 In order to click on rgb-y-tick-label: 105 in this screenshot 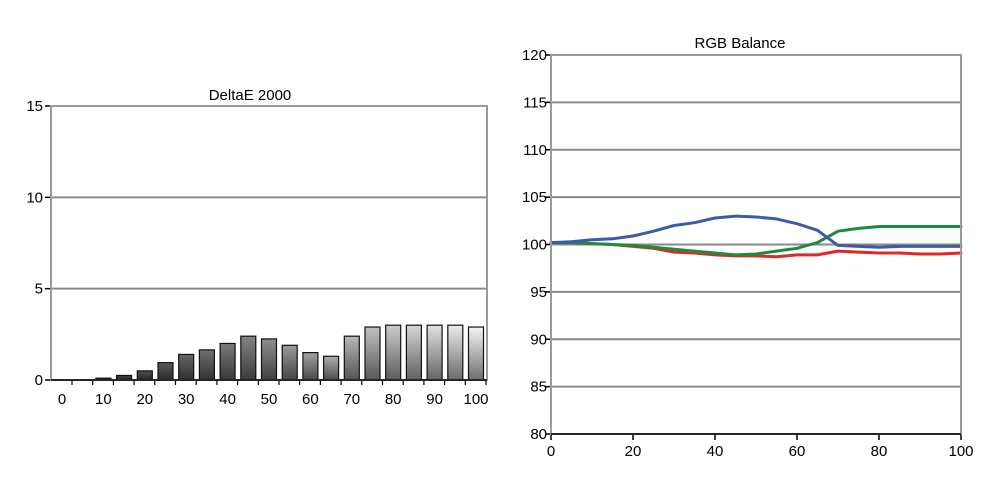, I will do `click(534, 197)`.